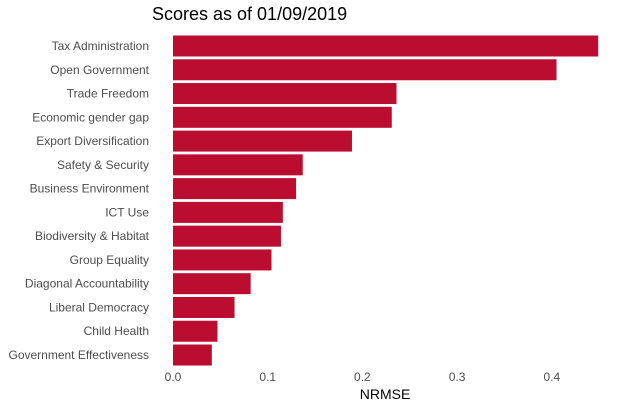 This screenshot has width=626, height=415. Describe the element at coordinates (249, 14) in the screenshot. I see `chart-title: Scores as of 01/09/2019` at that location.